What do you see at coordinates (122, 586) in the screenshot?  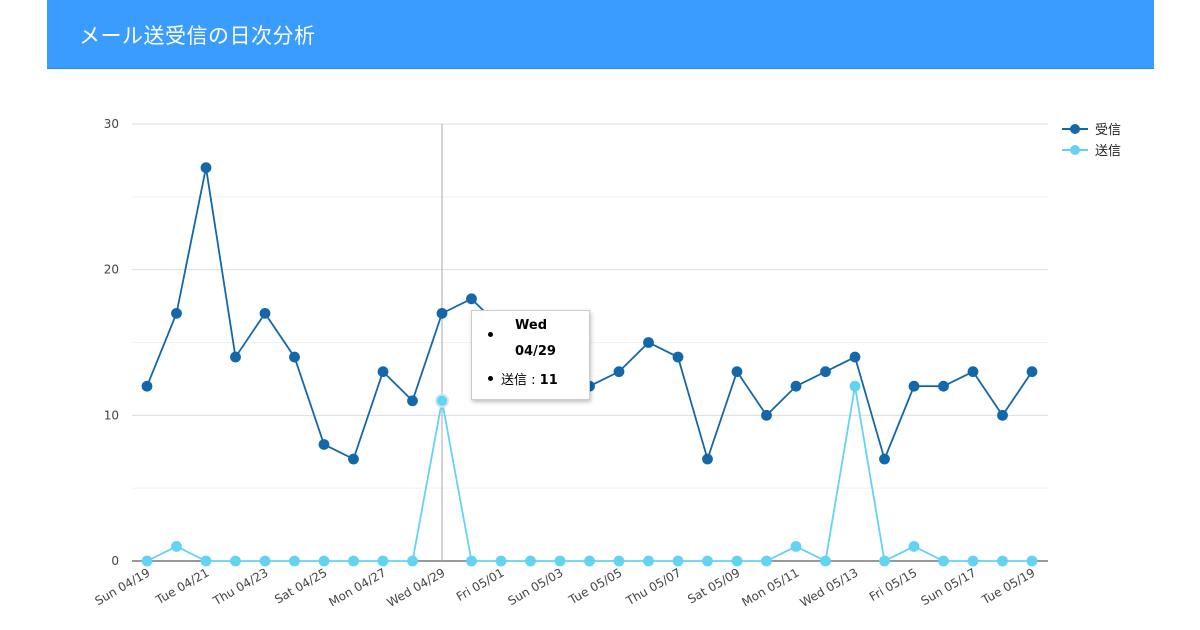 I see `x-tick-label: Sun 04/19` at bounding box center [122, 586].